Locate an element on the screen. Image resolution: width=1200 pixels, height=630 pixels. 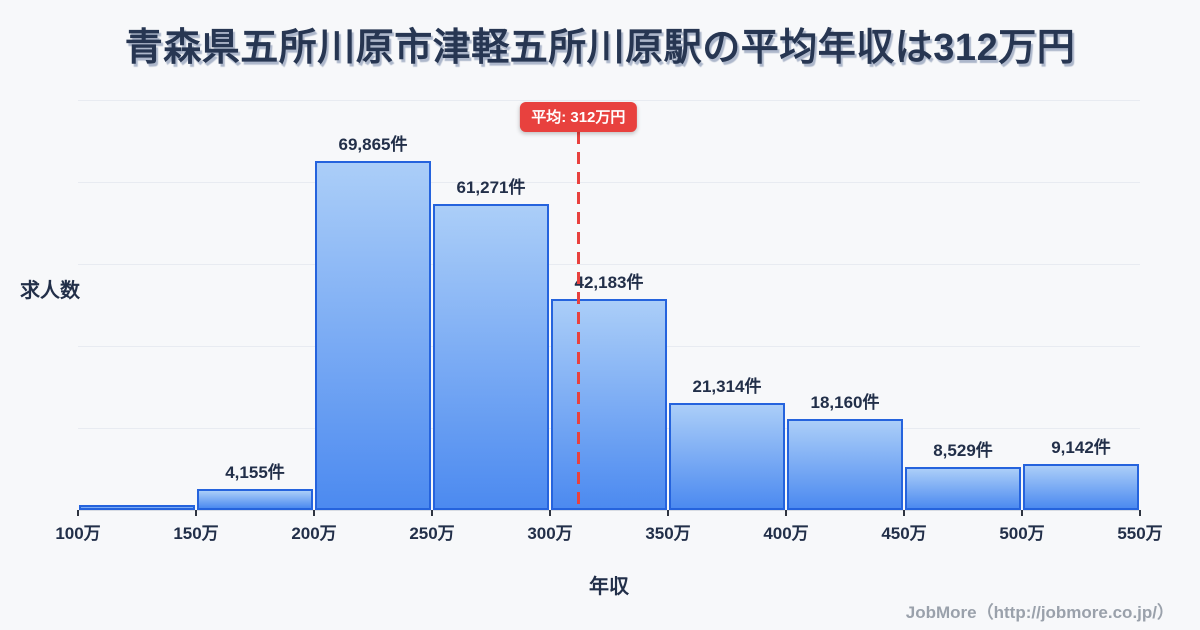
x-tick-label: 450万 is located at coordinates (904, 533).